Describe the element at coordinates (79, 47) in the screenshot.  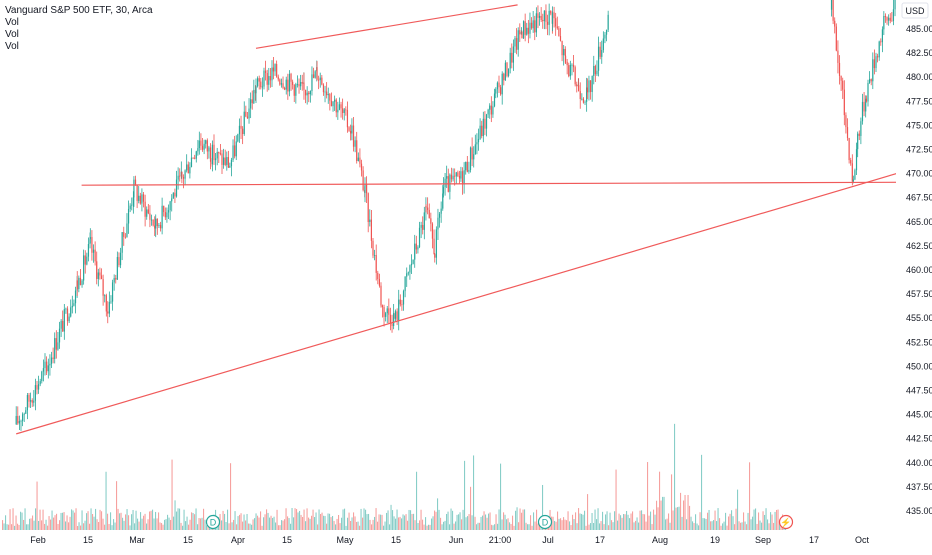
I see `legend-vol-3: Vol` at that location.